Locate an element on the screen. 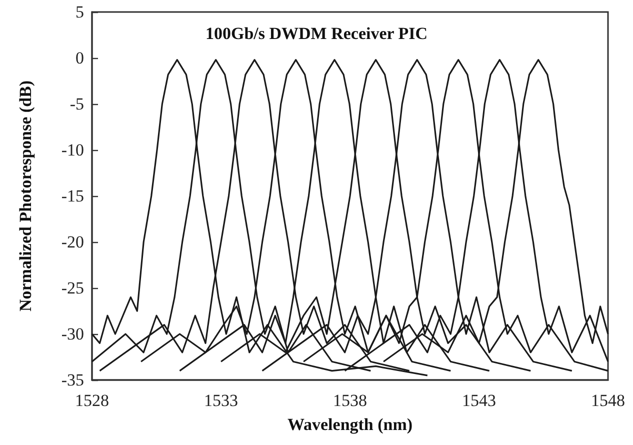 The width and height of the screenshot is (633, 445). x-tick-label: 1533 is located at coordinates (221, 400).